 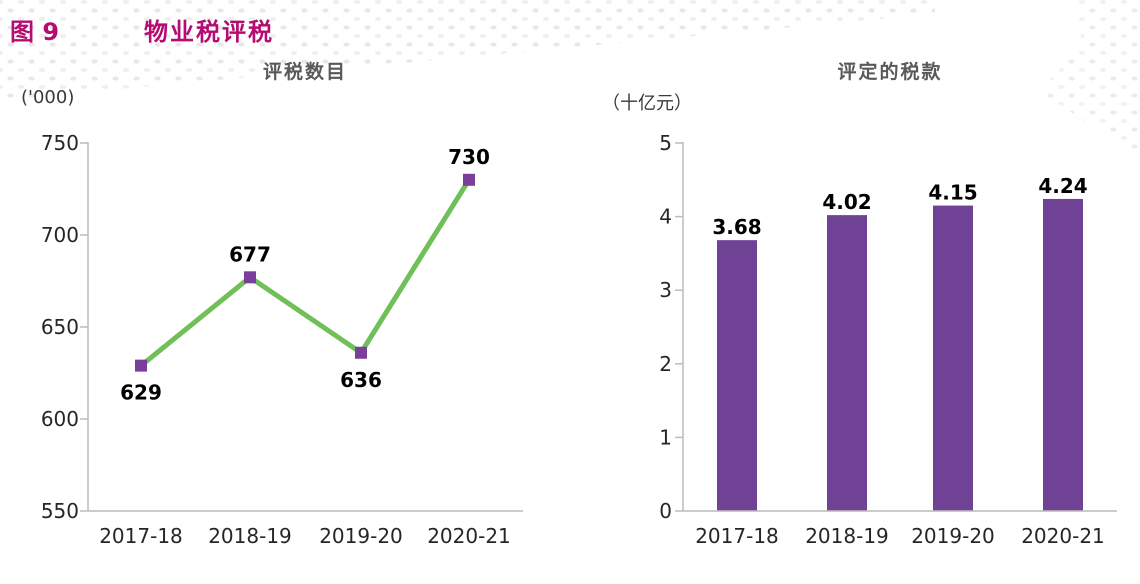 What do you see at coordinates (846, 202) in the screenshot?
I see `data-label: 4.02` at bounding box center [846, 202].